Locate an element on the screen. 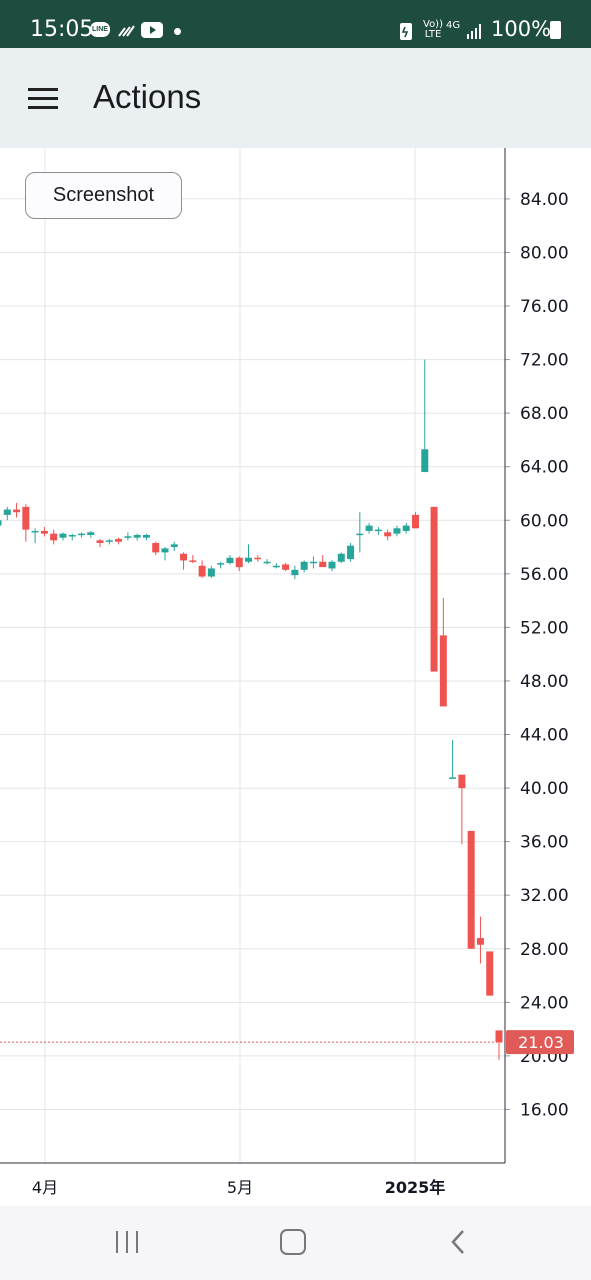 The width and height of the screenshot is (591, 1280). y-tick-label: 76.00 is located at coordinates (544, 307).